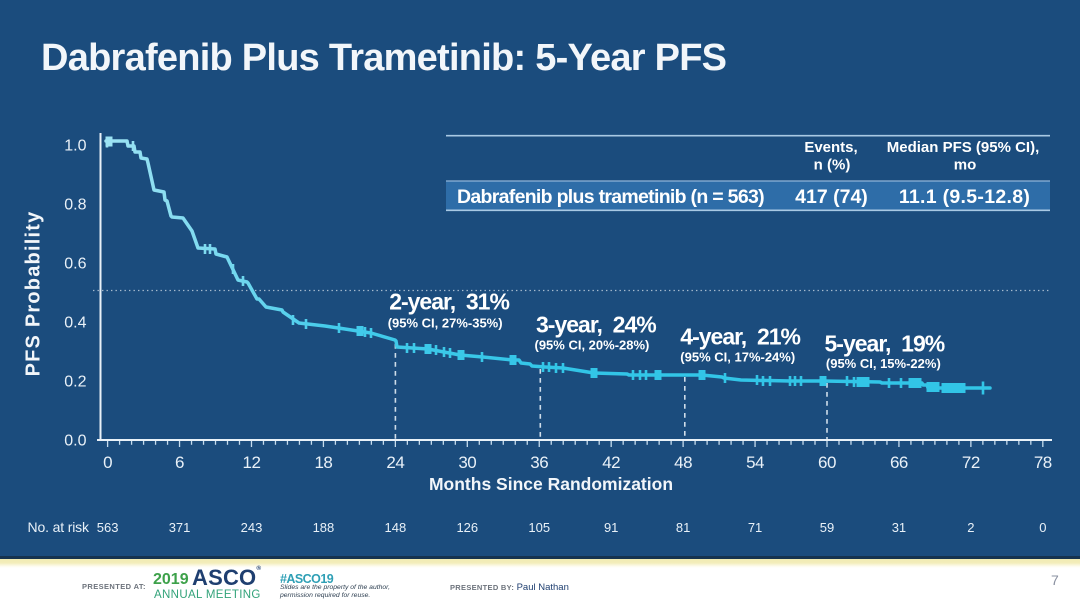  Describe the element at coordinates (899, 462) in the screenshot. I see `svg-text: 66` at that location.